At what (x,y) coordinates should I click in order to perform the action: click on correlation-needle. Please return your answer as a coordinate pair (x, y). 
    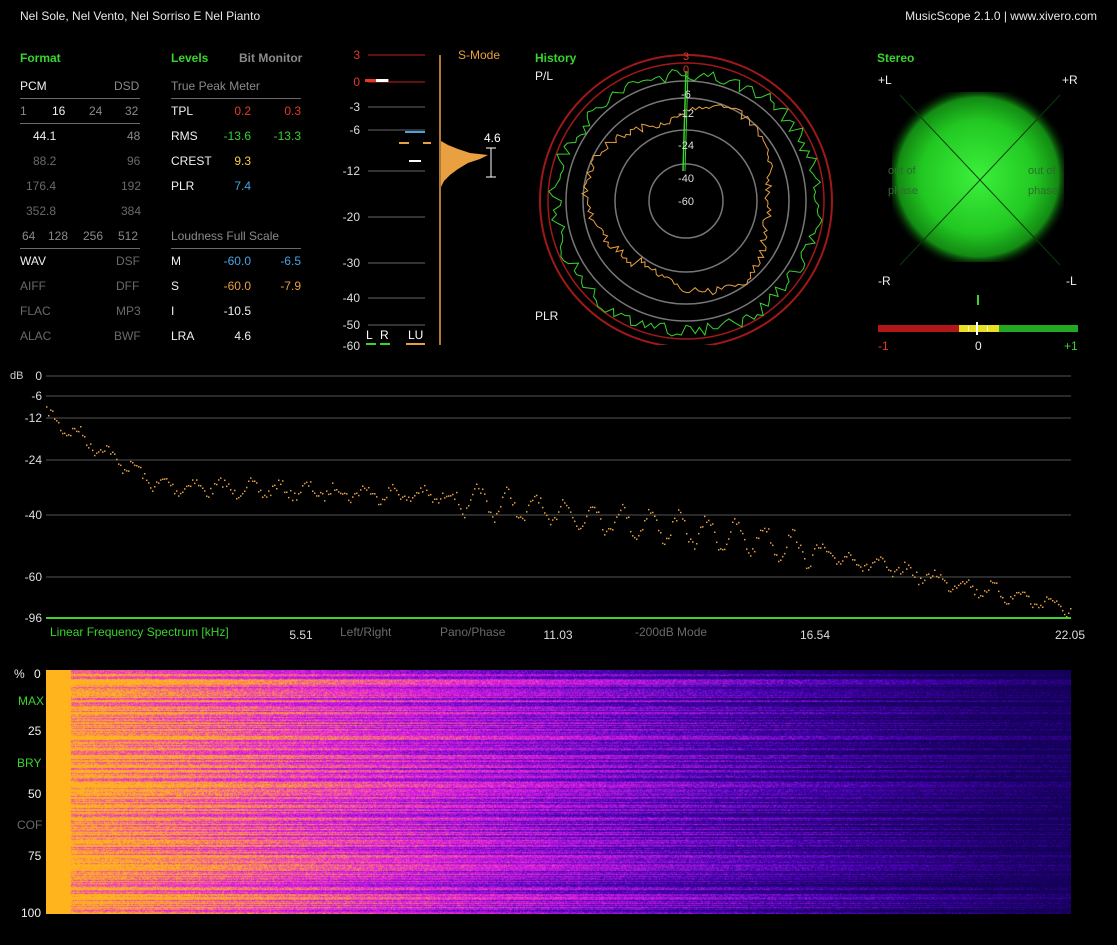
    Looking at the image, I should click on (977, 328).